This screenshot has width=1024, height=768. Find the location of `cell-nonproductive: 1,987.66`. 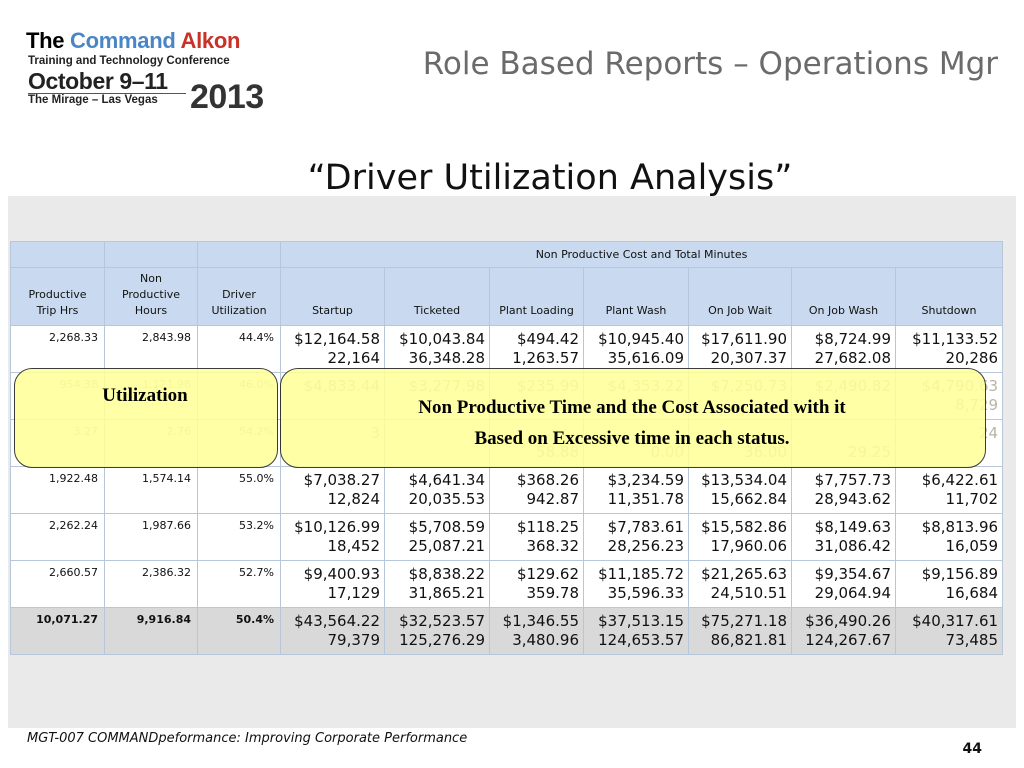

cell-nonproductive: 1,987.66 is located at coordinates (151, 537).